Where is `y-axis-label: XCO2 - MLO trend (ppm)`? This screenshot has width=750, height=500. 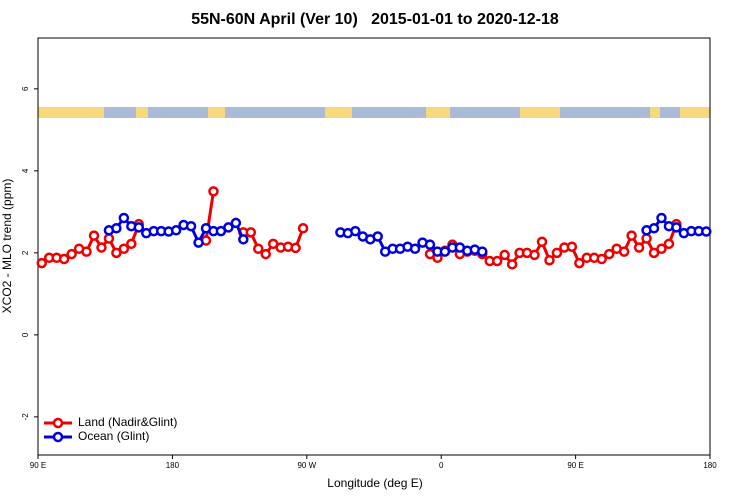 y-axis-label: XCO2 - MLO trend (ppm) is located at coordinates (7, 246).